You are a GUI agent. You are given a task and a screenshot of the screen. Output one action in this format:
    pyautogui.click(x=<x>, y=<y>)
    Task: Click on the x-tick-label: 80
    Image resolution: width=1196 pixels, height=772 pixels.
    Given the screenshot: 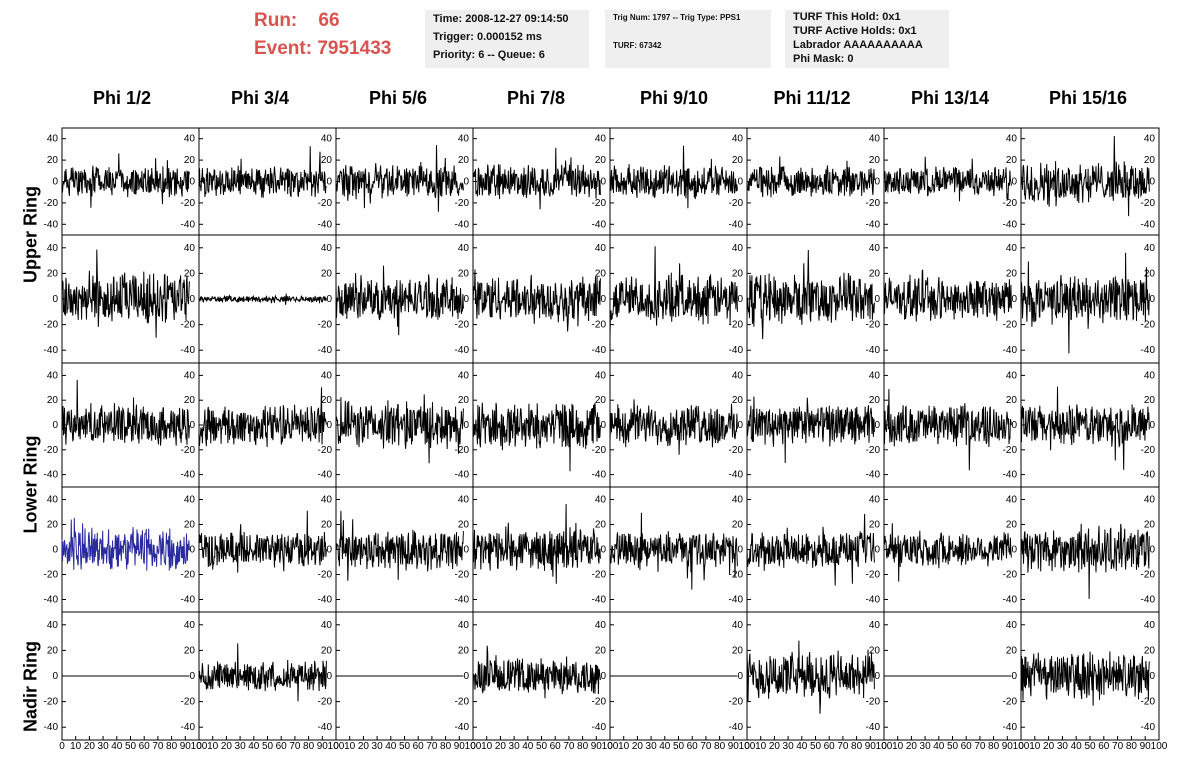 What is the action you would take?
    pyautogui.click(x=309, y=746)
    